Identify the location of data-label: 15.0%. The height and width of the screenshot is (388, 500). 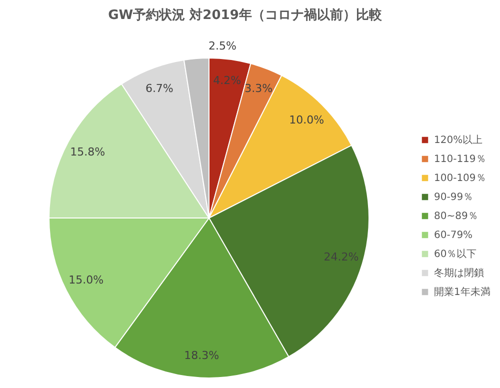
(86, 280).